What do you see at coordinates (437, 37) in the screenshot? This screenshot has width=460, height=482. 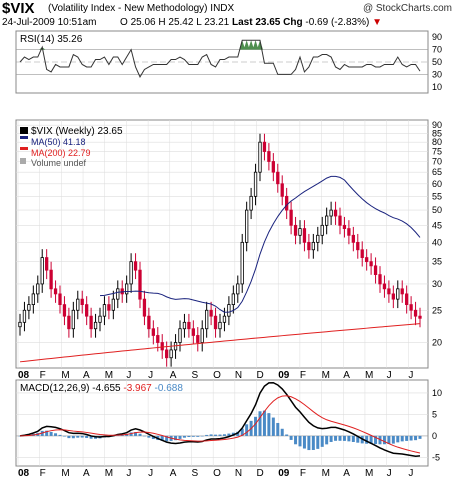 I see `rsi-tick-label: 90` at bounding box center [437, 37].